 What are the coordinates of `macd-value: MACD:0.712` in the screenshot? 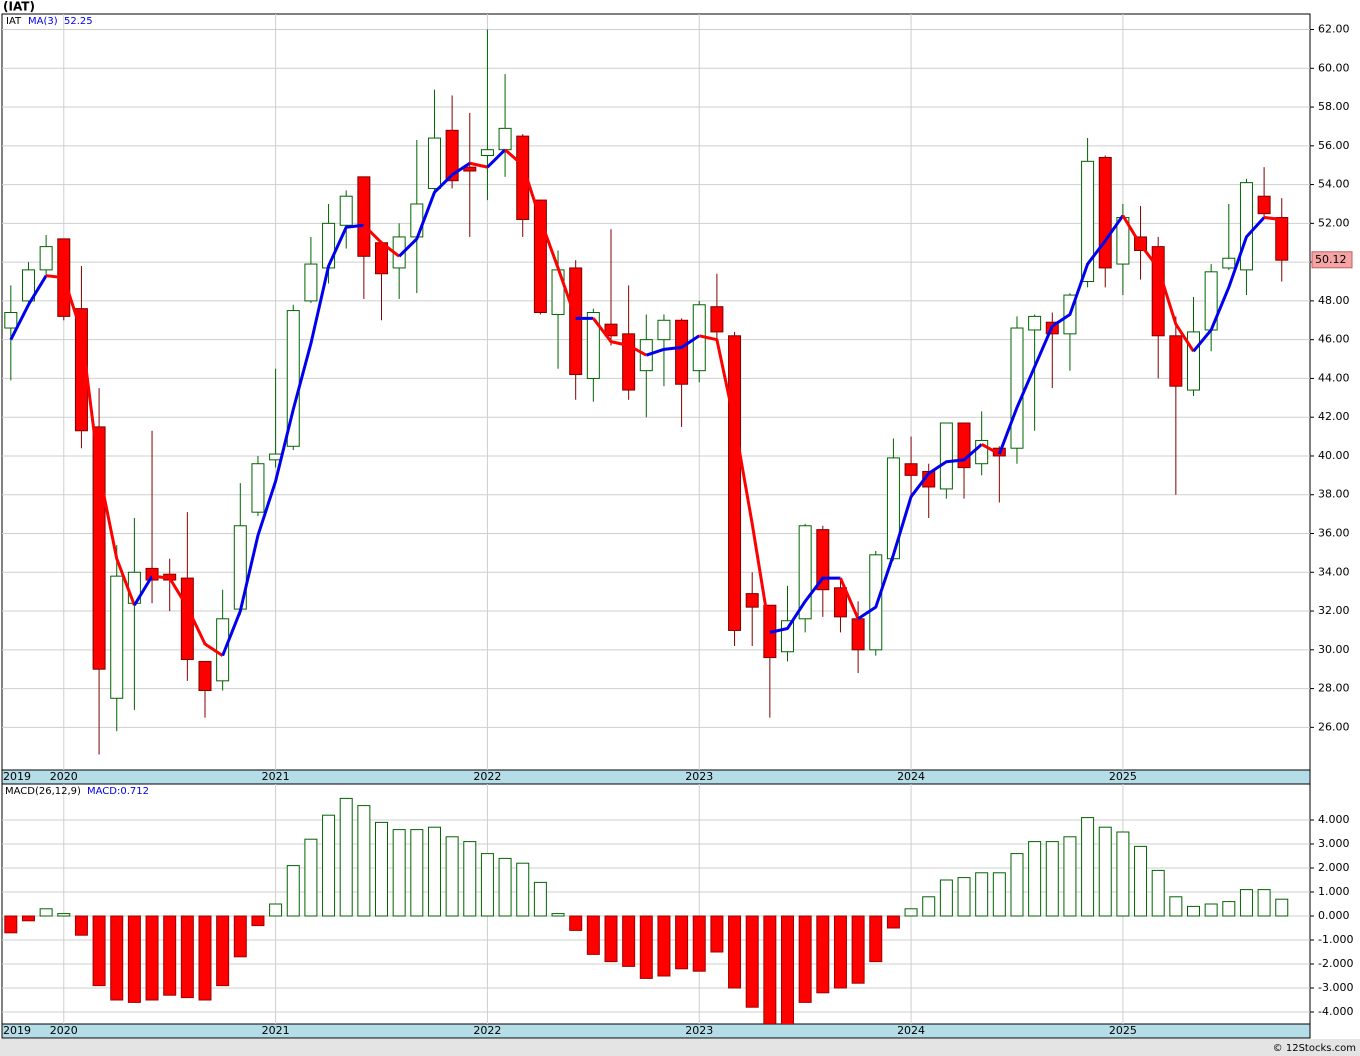 It's located at (118, 791).